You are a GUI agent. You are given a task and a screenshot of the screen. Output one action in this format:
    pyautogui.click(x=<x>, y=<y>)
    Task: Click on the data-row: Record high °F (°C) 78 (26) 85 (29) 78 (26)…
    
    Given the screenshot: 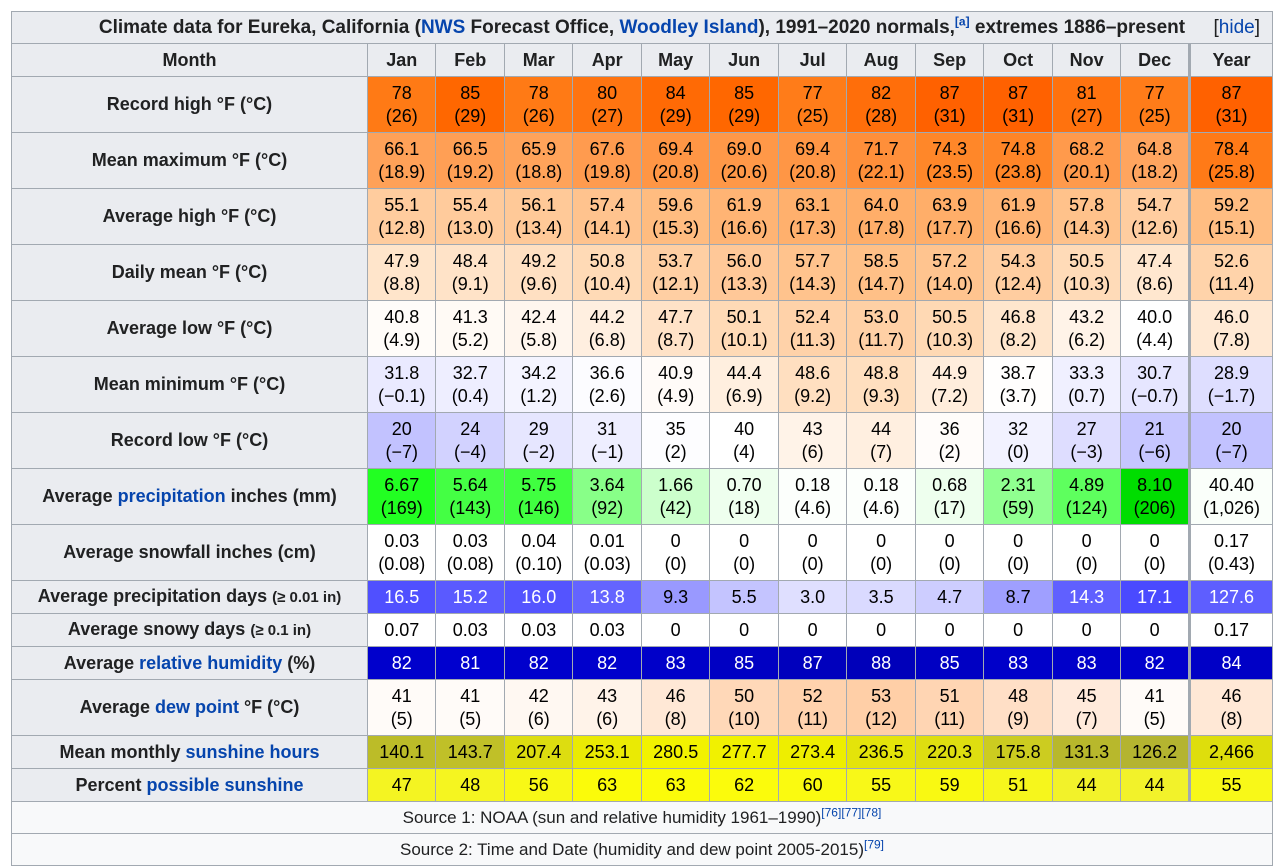 What is the action you would take?
    pyautogui.click(x=642, y=104)
    